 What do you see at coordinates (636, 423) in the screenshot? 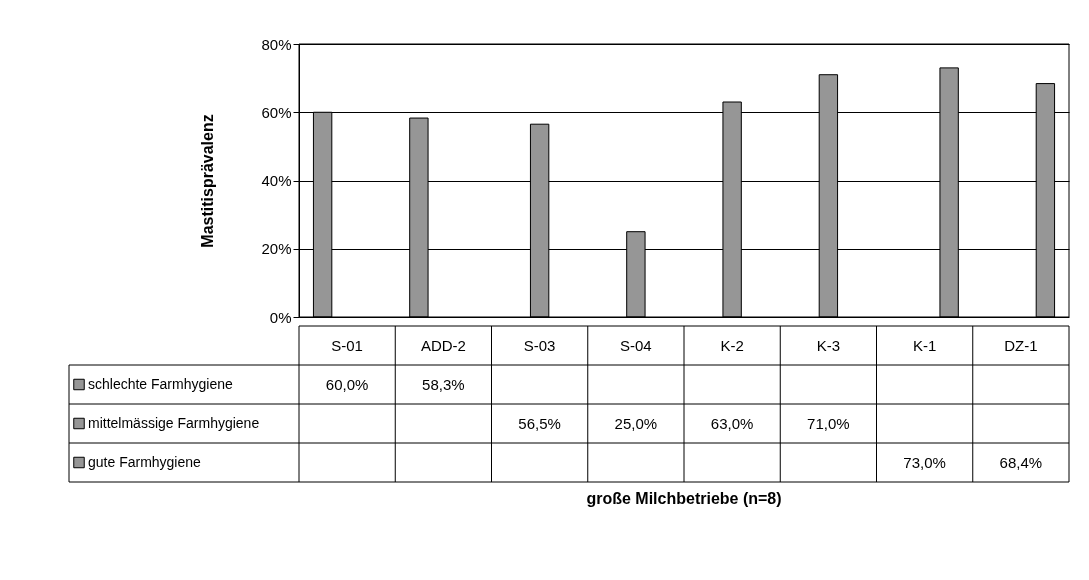
I see `data-label: 25,0%` at bounding box center [636, 423].